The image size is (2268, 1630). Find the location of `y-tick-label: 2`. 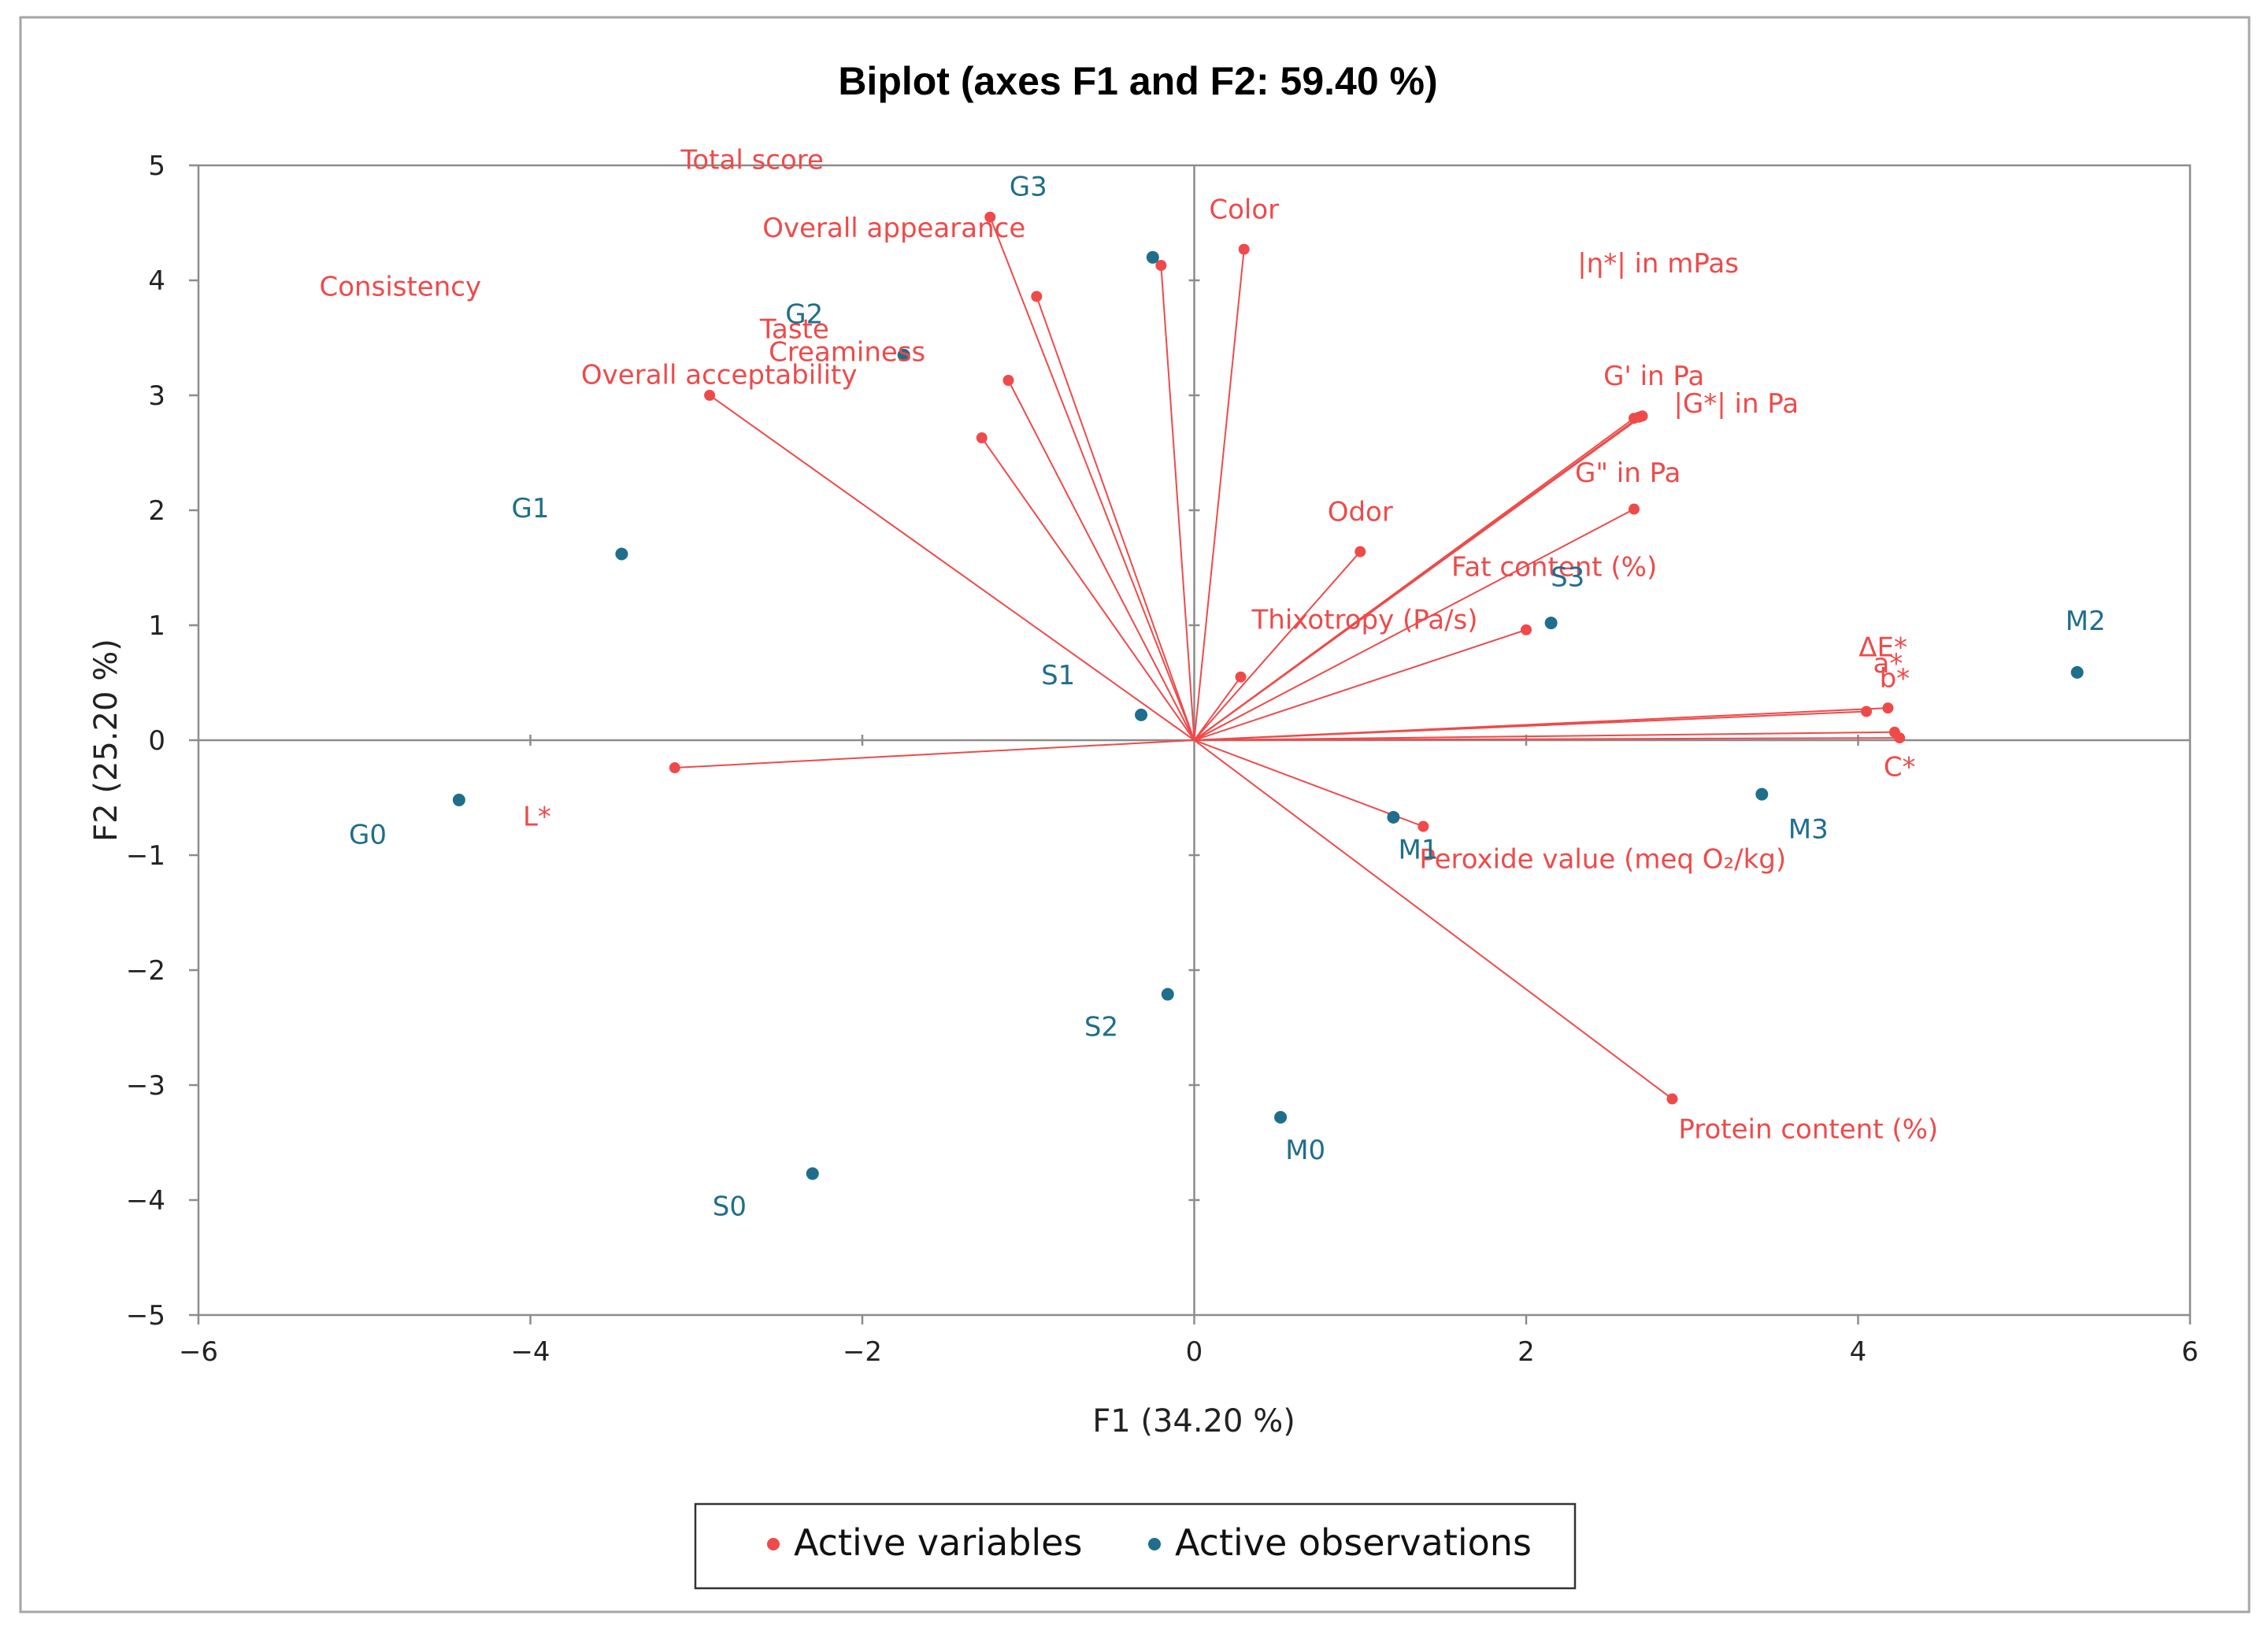

y-tick-label: 2 is located at coordinates (156, 511).